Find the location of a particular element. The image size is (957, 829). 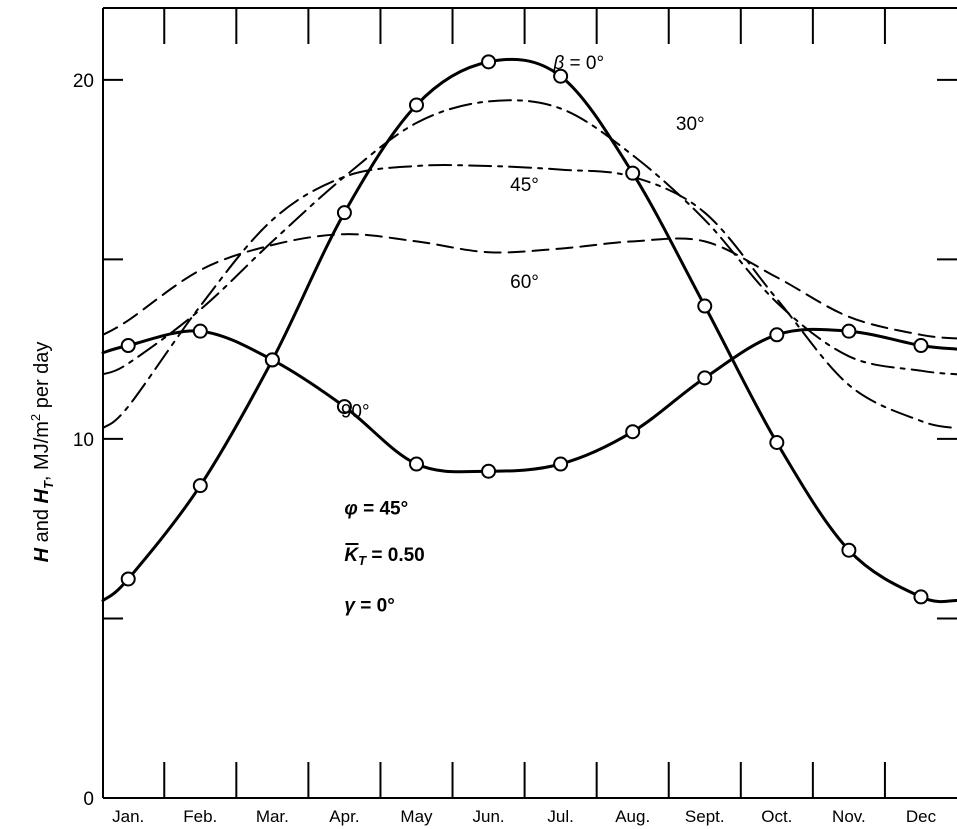

point-90-apr is located at coordinates (344, 407).